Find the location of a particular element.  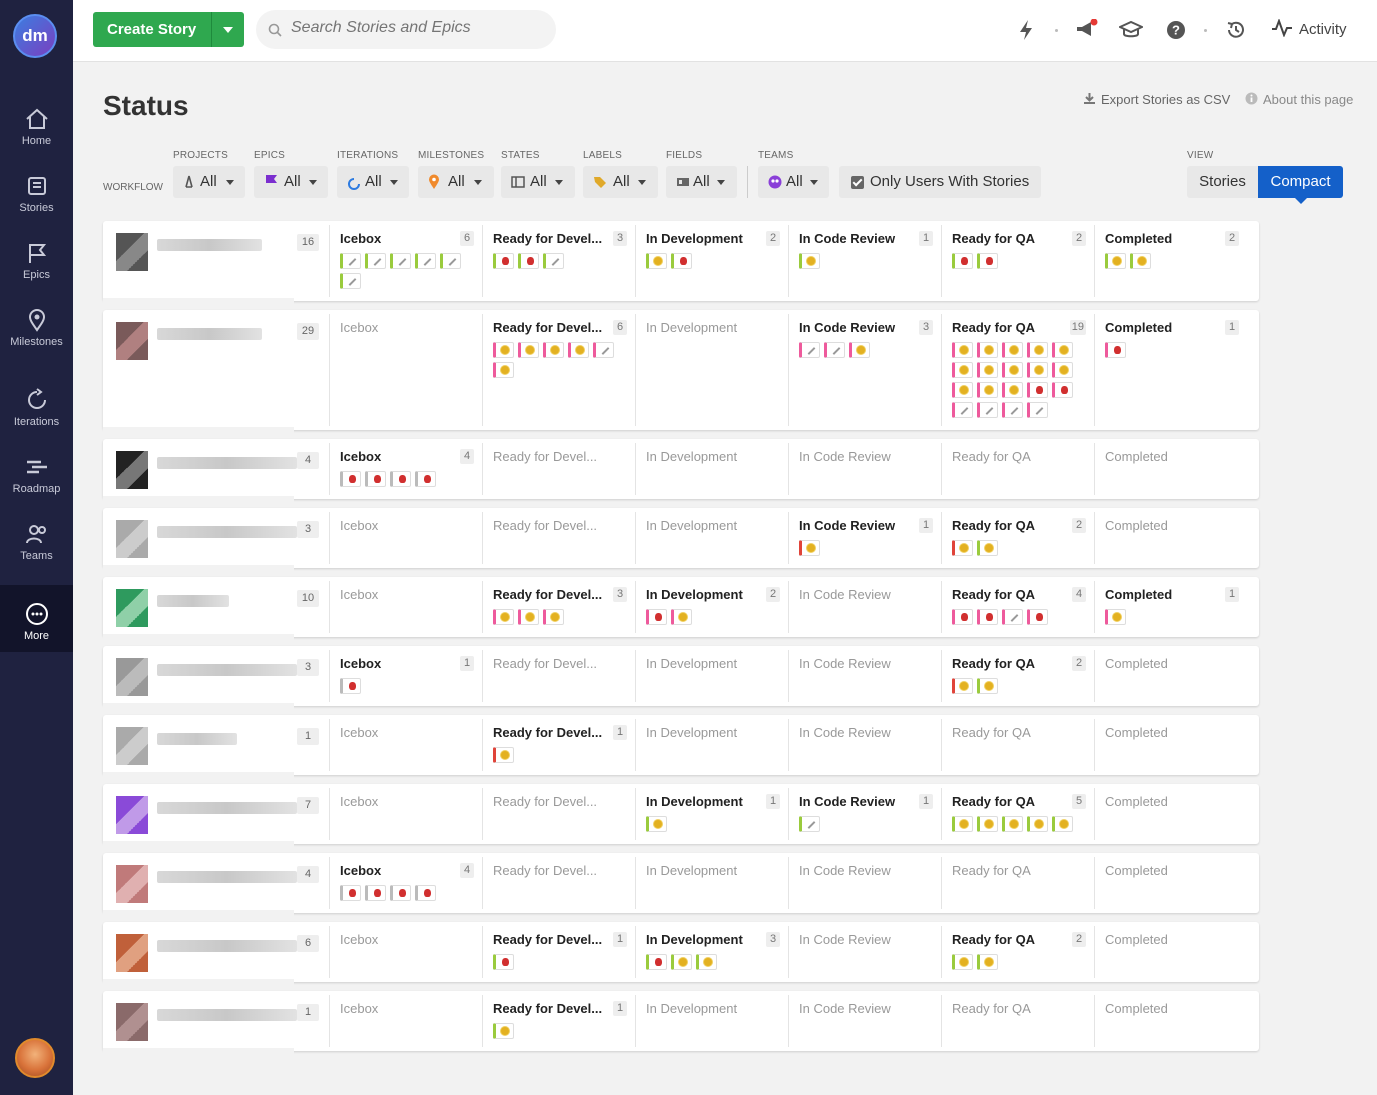

status-cell: Completed 2 is located at coordinates (1170, 261).